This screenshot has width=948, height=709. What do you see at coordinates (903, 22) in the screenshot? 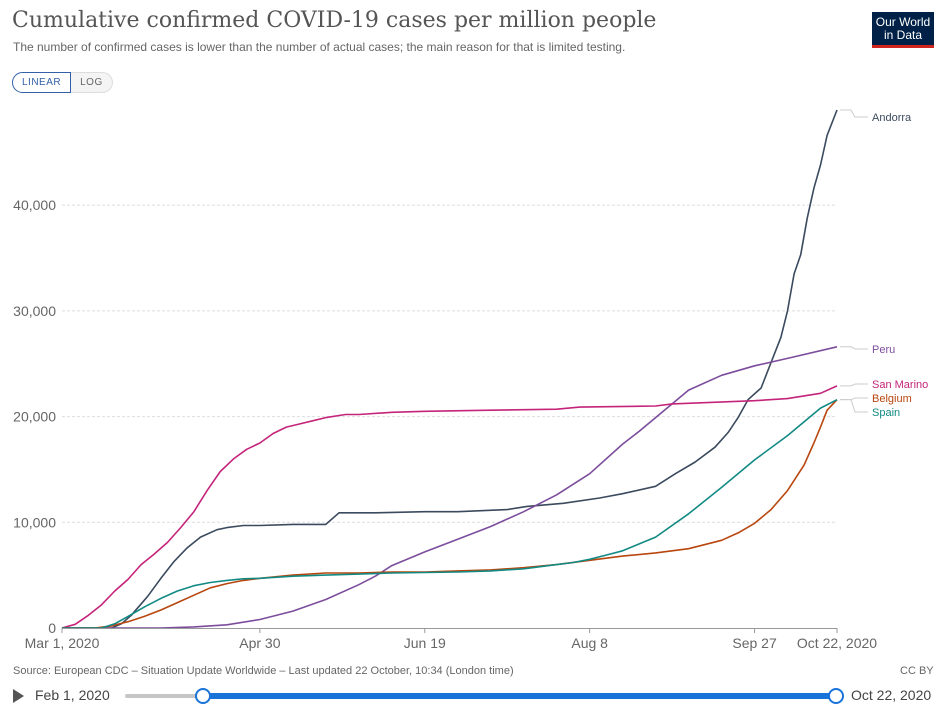
I see `logo-line-1: Our World` at bounding box center [903, 22].